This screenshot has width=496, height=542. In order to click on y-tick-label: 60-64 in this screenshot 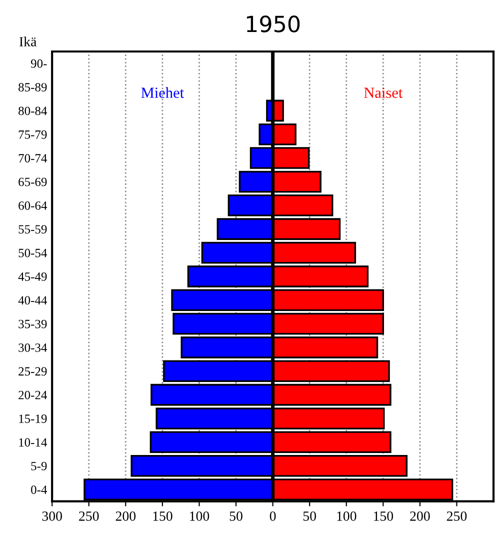, I will do `click(33, 205)`.